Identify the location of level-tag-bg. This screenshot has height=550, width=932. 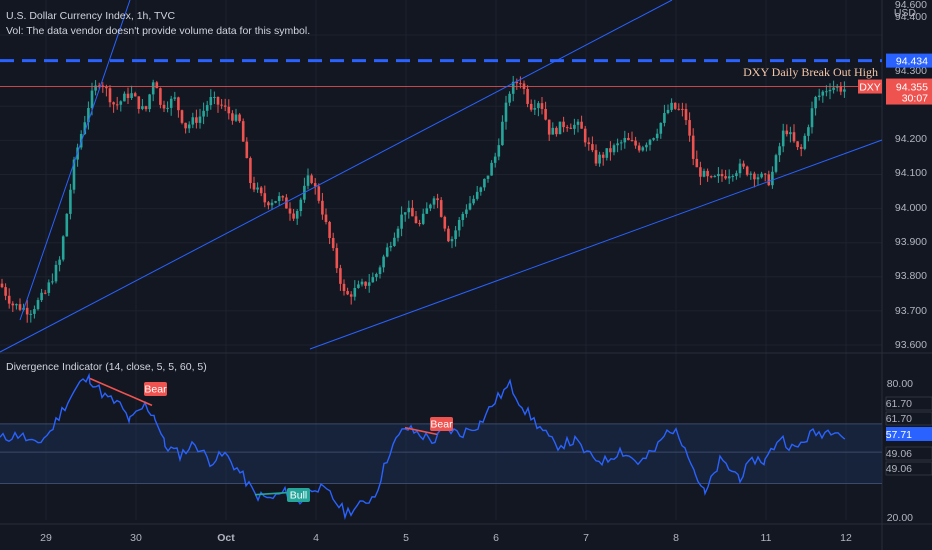
(909, 60).